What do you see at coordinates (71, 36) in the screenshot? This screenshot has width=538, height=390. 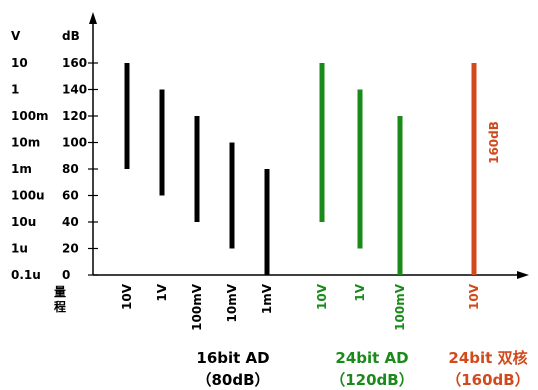 I see `y-header-db: dB` at bounding box center [71, 36].